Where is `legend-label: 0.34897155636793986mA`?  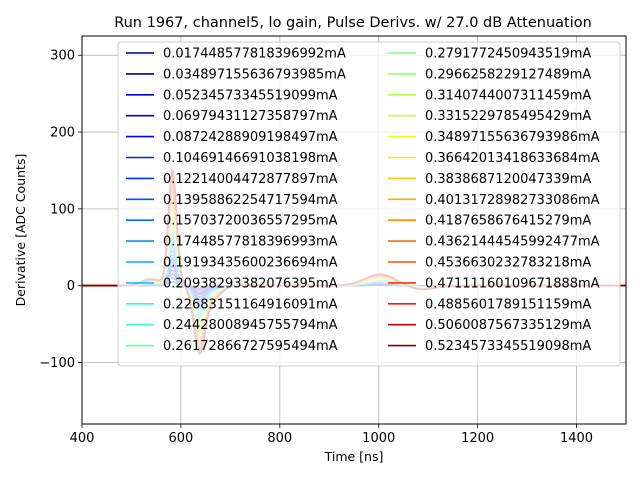 legend-label: 0.34897155636793986mA is located at coordinates (512, 137).